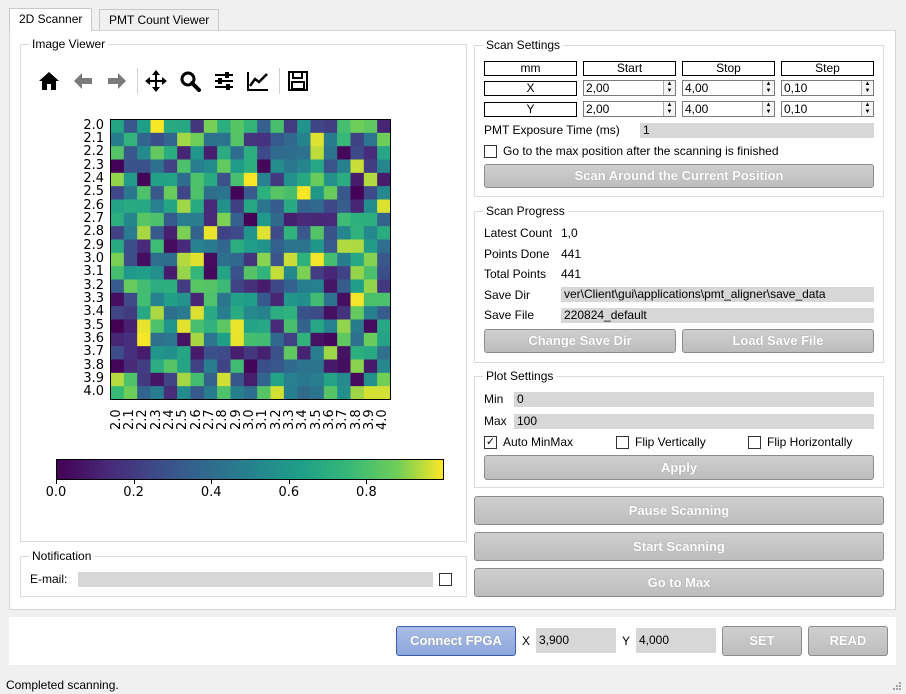  What do you see at coordinates (51, 19) in the screenshot?
I see `tab-2d-scanner: 2D Scanner` at bounding box center [51, 19].